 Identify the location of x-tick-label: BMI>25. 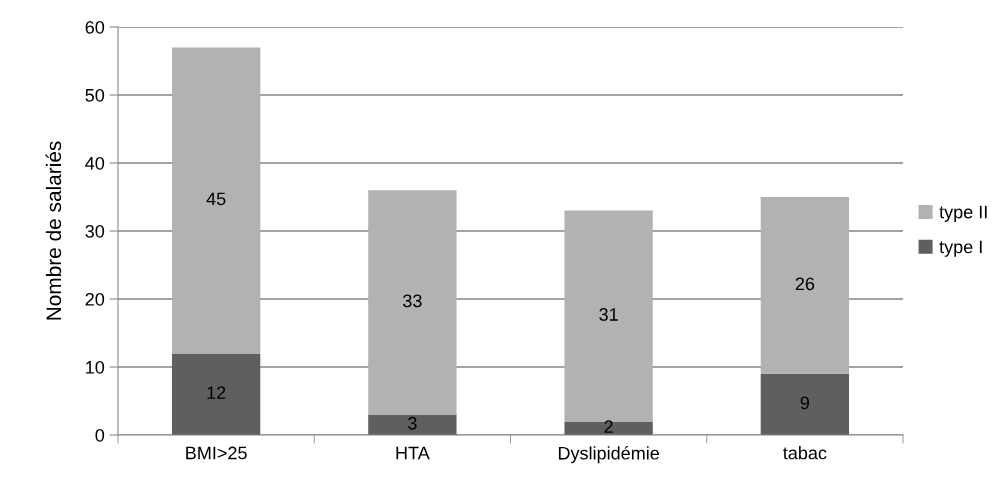
(216, 453).